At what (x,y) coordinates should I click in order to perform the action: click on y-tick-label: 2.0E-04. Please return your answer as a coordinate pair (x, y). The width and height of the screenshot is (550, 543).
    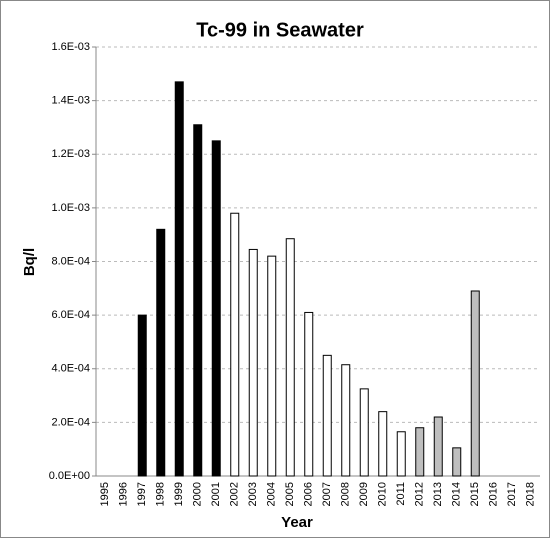
    Looking at the image, I should click on (70, 422).